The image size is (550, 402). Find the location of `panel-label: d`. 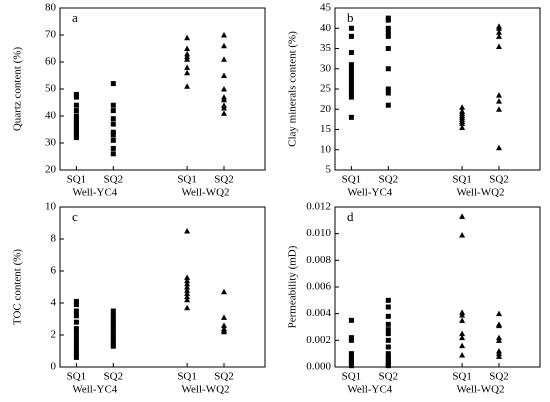

panel-label: d is located at coordinates (350, 216).